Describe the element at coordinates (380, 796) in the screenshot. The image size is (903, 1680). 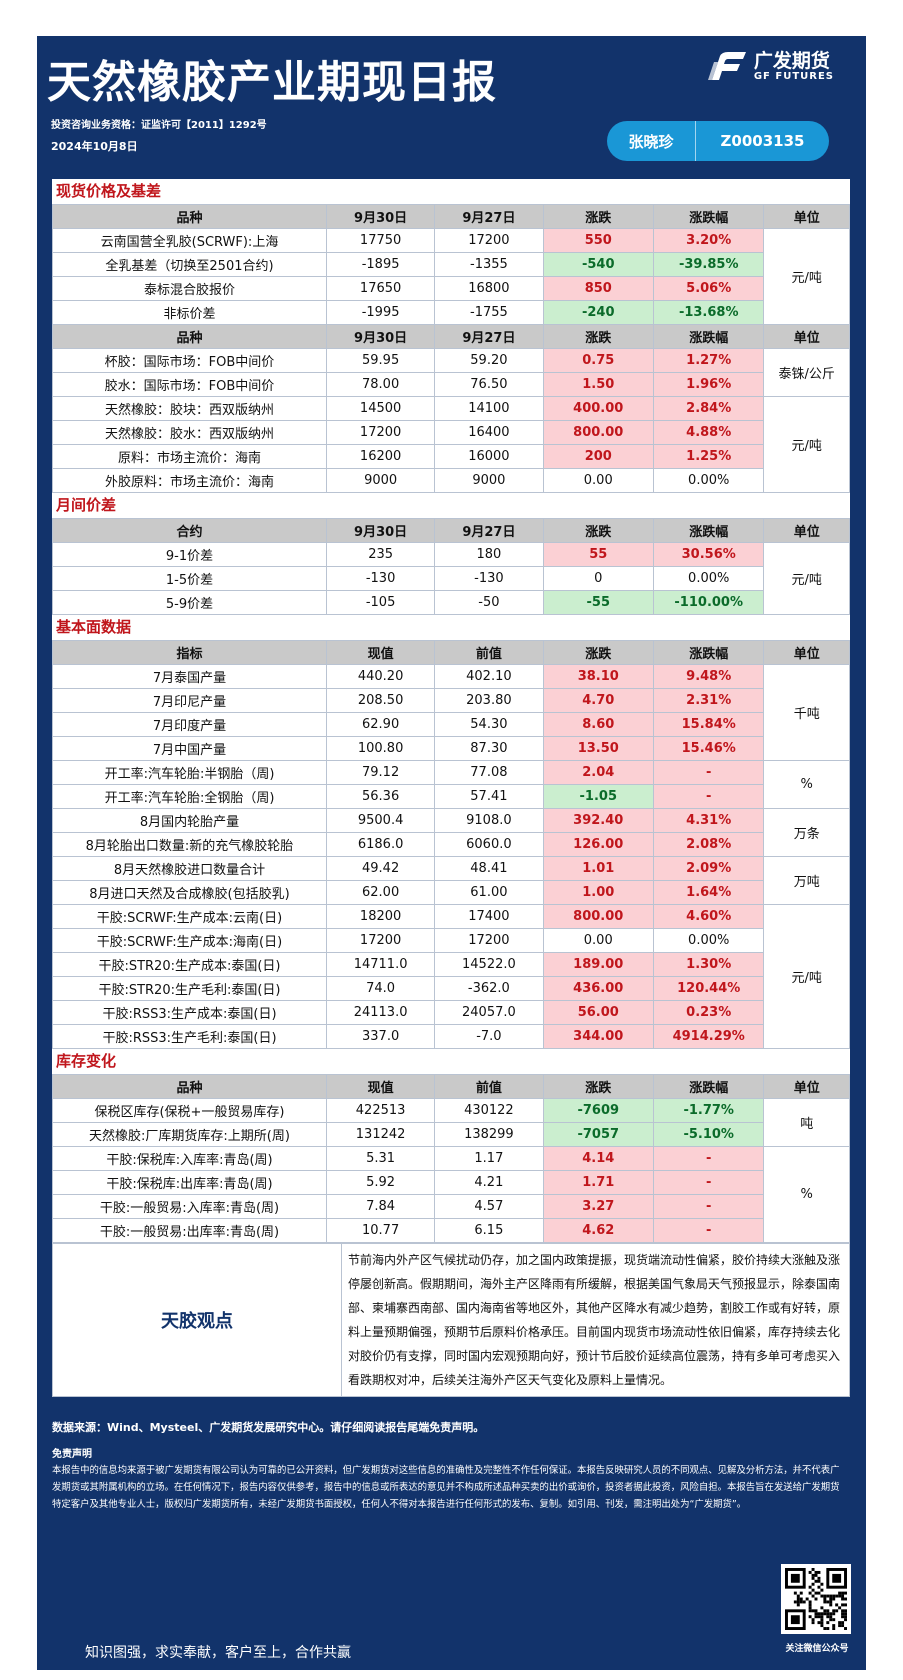
I see `cell-cur: 56.36` at that location.